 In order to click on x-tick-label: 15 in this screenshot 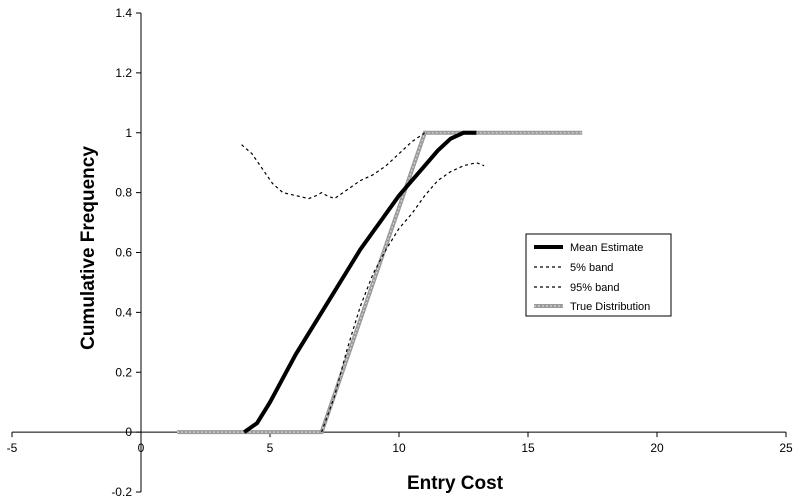, I will do `click(528, 448)`.